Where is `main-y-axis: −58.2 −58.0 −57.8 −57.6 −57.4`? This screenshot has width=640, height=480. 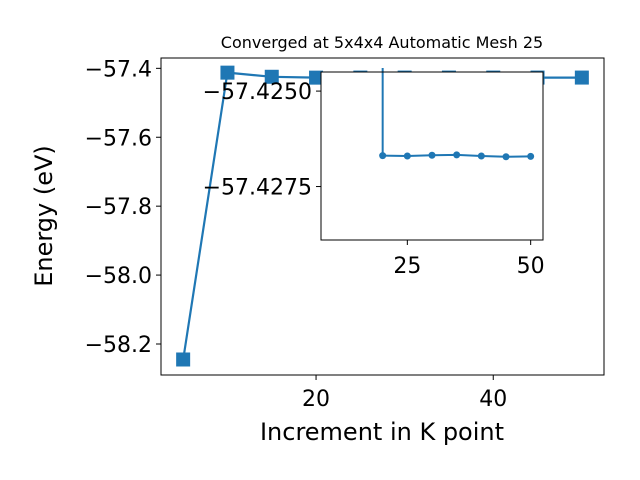 main-y-axis: −58.2 −58.0 −57.8 −57.6 −57.4 is located at coordinates (123, 207).